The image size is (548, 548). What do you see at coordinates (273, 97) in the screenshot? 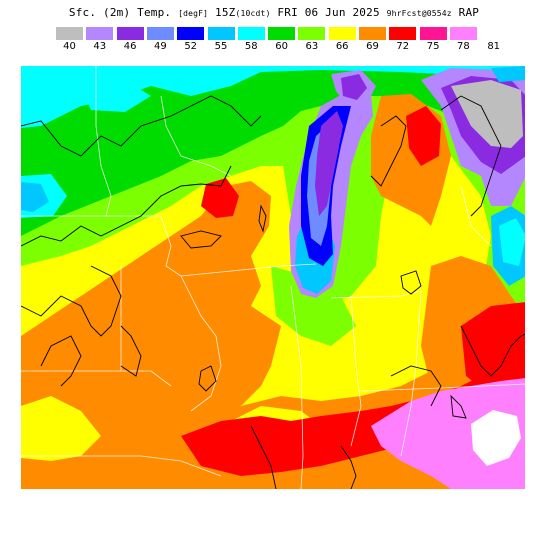
I see `cyan-north` at bounding box center [273, 97].